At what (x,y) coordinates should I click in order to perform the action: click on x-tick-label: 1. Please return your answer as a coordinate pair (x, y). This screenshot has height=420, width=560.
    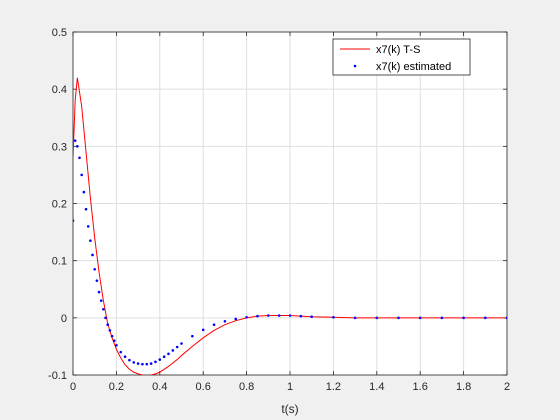
    Looking at the image, I should click on (290, 387).